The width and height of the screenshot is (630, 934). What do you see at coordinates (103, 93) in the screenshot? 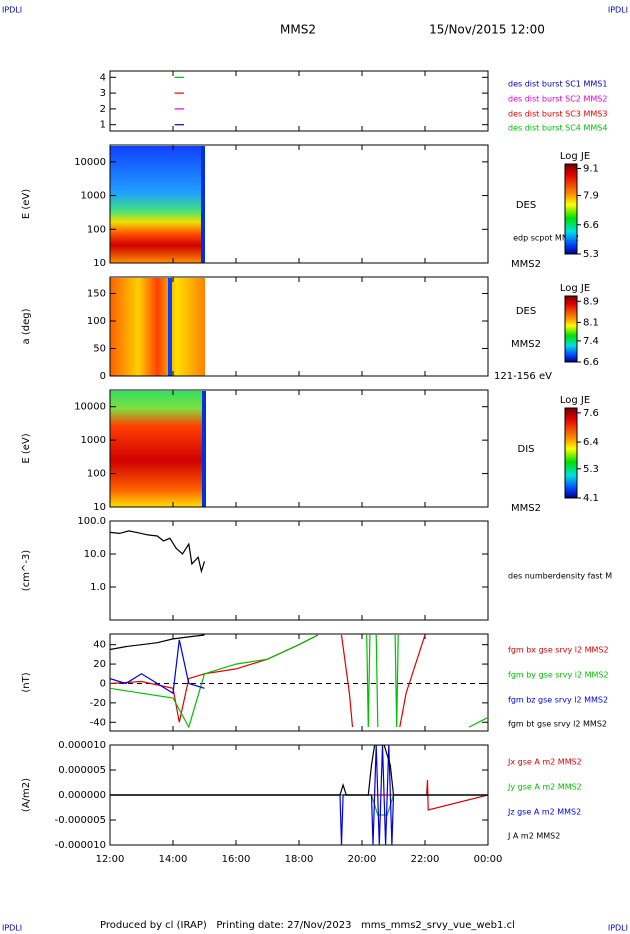
I see `y-tick-label: 3` at bounding box center [103, 93].